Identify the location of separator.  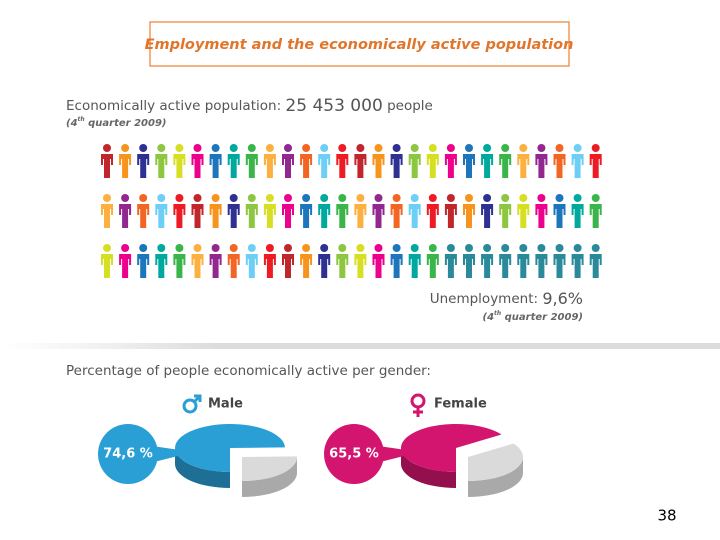
(360, 346).